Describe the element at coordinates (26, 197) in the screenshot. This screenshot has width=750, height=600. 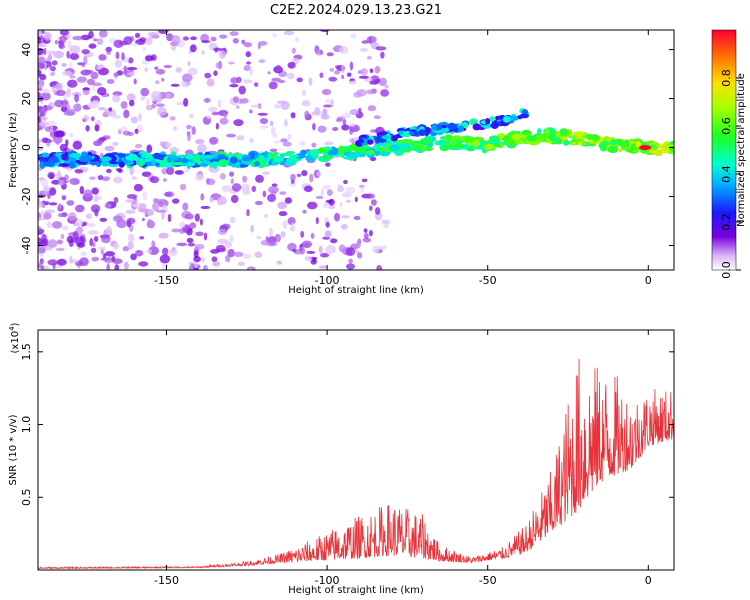
I see `y-tick-label: -20` at that location.